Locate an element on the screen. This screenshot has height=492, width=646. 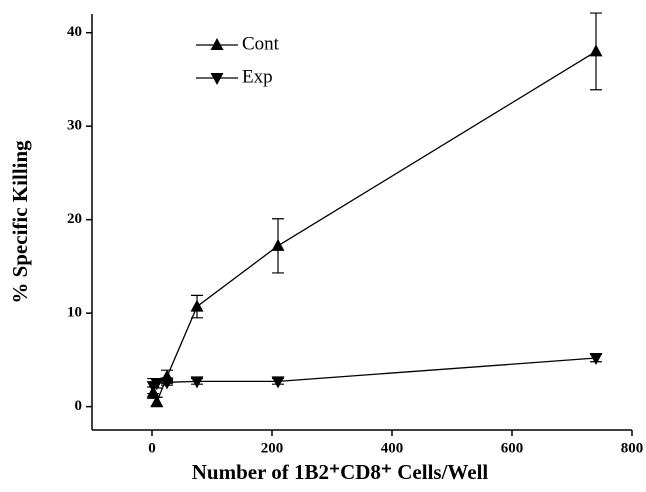
y-tick-label: 20 is located at coordinates (74, 219).